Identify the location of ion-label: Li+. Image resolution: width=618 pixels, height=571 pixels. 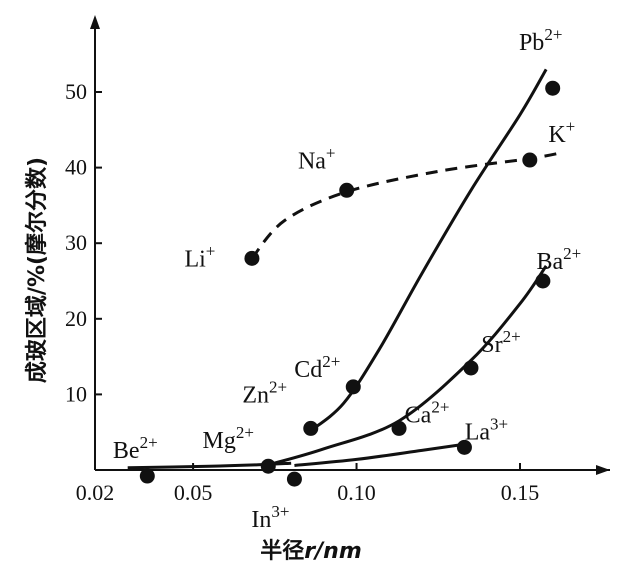
(199, 256).